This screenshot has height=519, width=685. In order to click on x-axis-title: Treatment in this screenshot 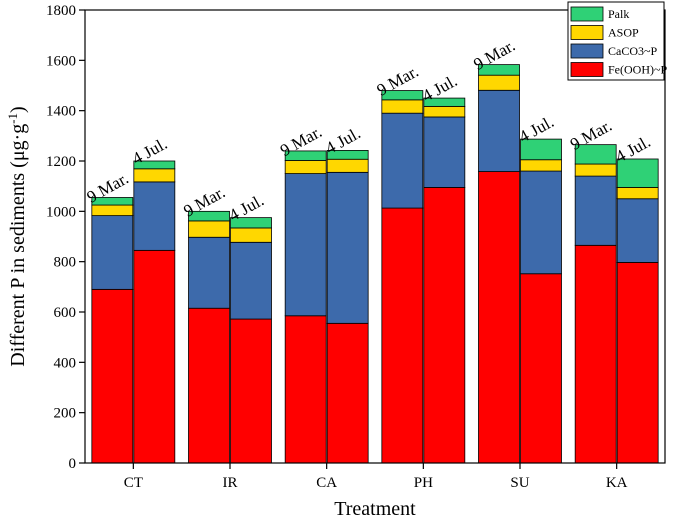, I will do `click(375, 508)`.